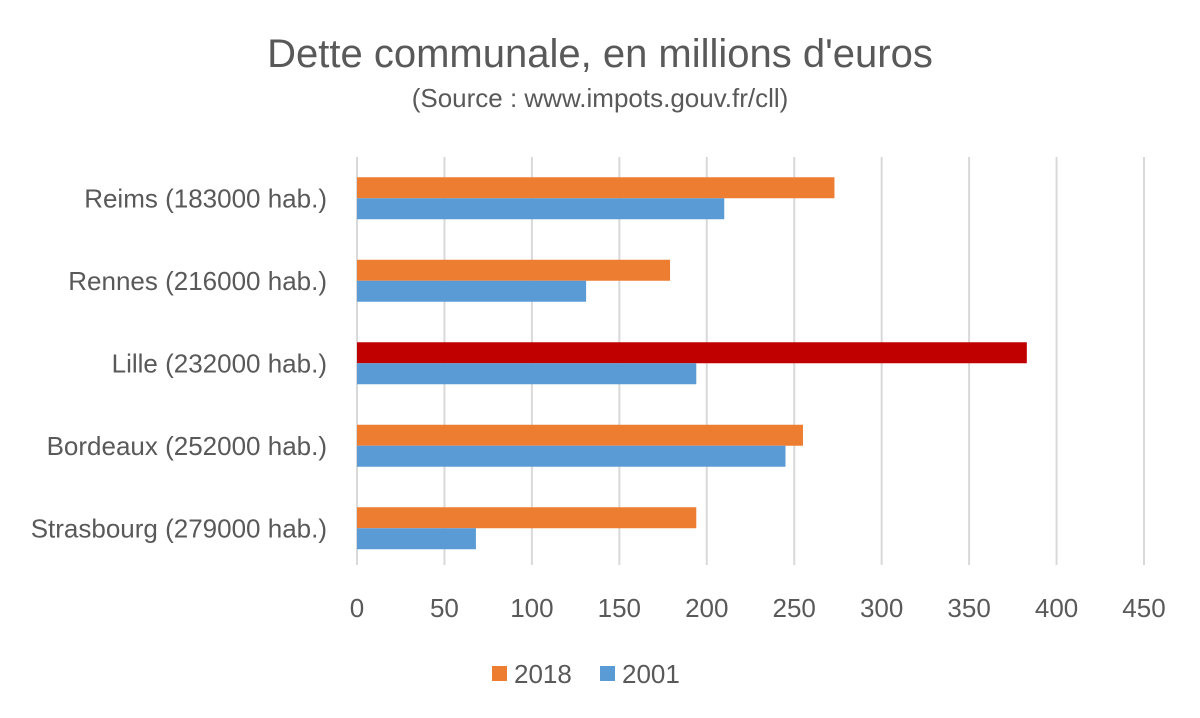  I want to click on x-tick-label: 450, so click(1143, 608).